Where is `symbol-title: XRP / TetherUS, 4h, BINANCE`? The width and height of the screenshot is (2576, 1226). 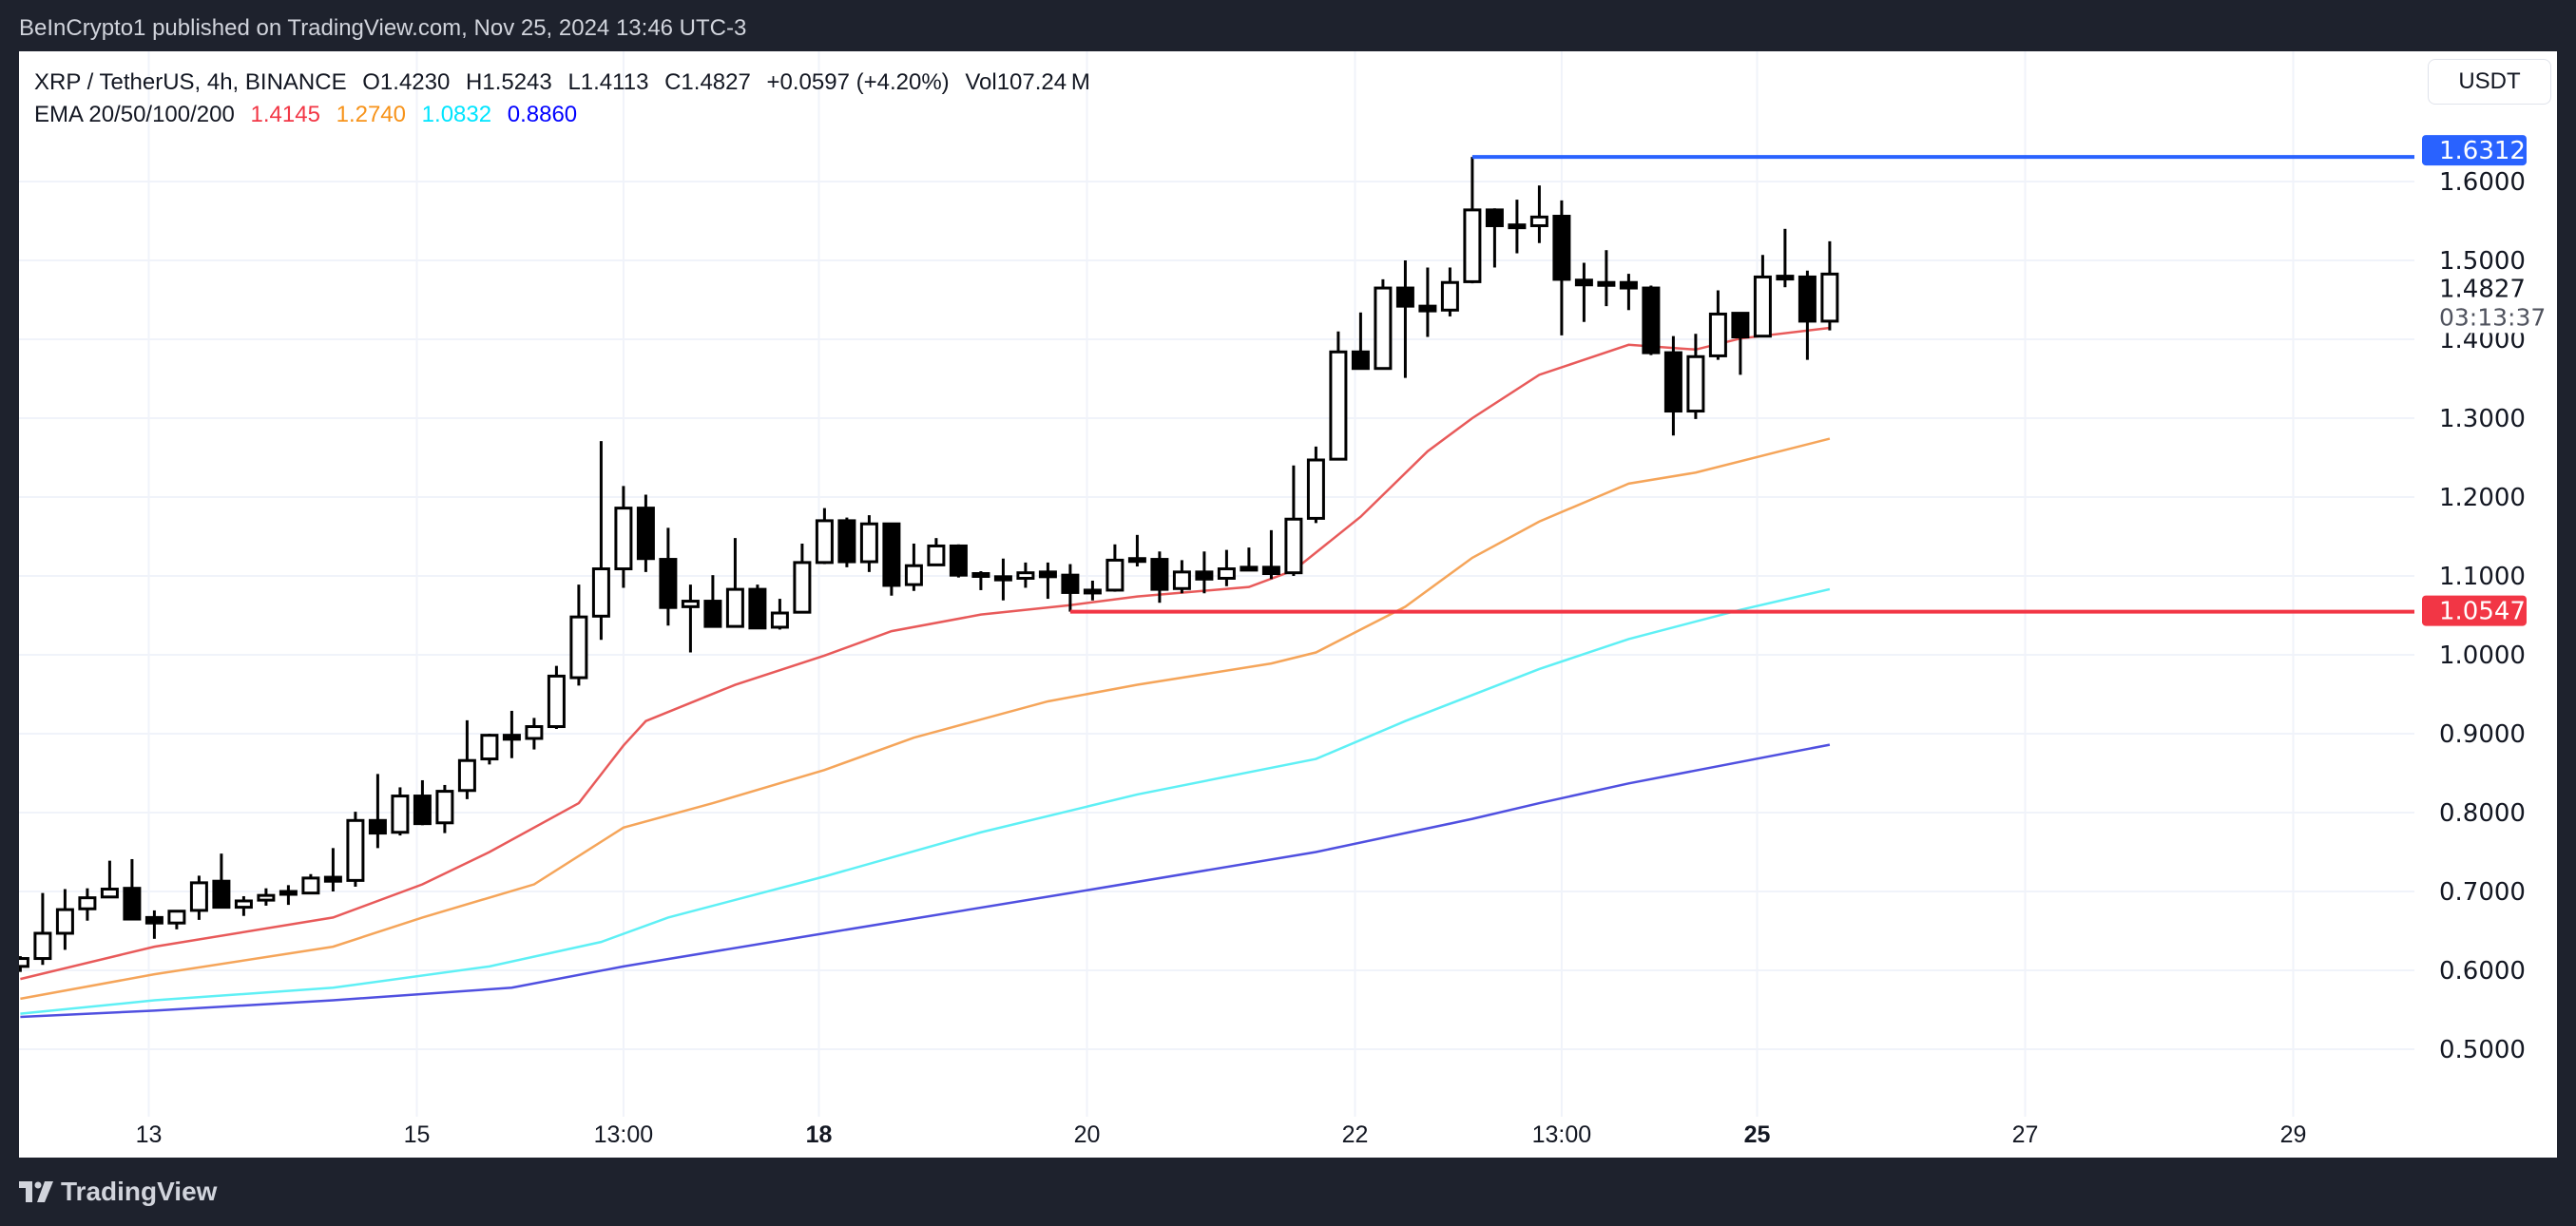 symbol-title: XRP / TetherUS, 4h, BINANCE is located at coordinates (190, 82).